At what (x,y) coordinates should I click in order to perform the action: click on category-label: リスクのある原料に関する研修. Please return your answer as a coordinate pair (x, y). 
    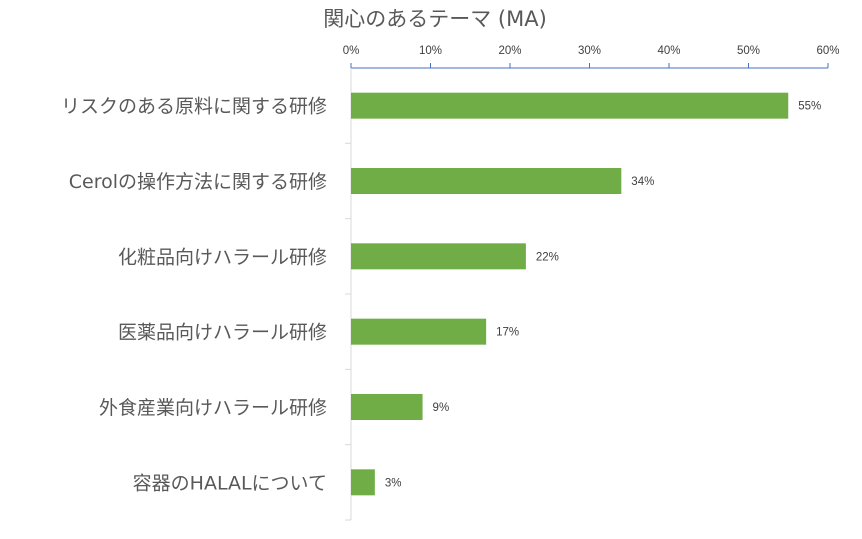
    Looking at the image, I should click on (194, 107).